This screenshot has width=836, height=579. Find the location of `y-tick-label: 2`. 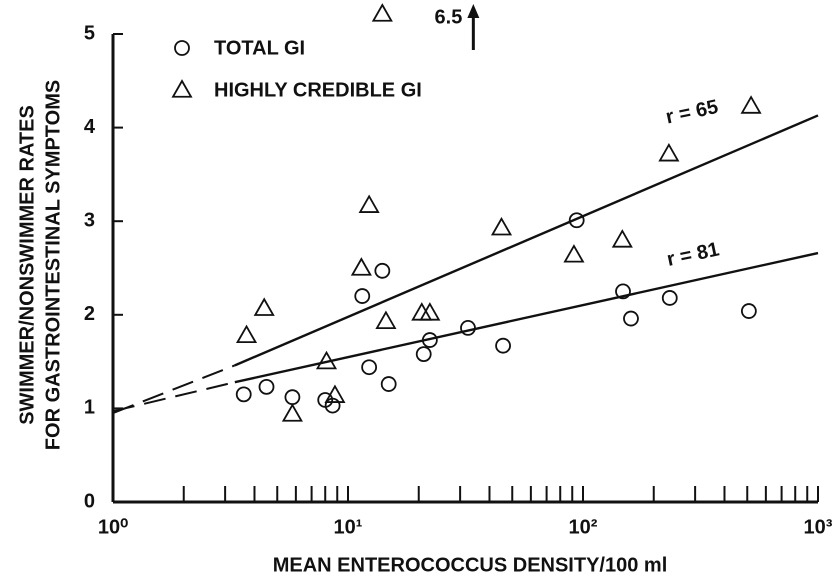

y-tick-label: 2 is located at coordinates (89, 314).